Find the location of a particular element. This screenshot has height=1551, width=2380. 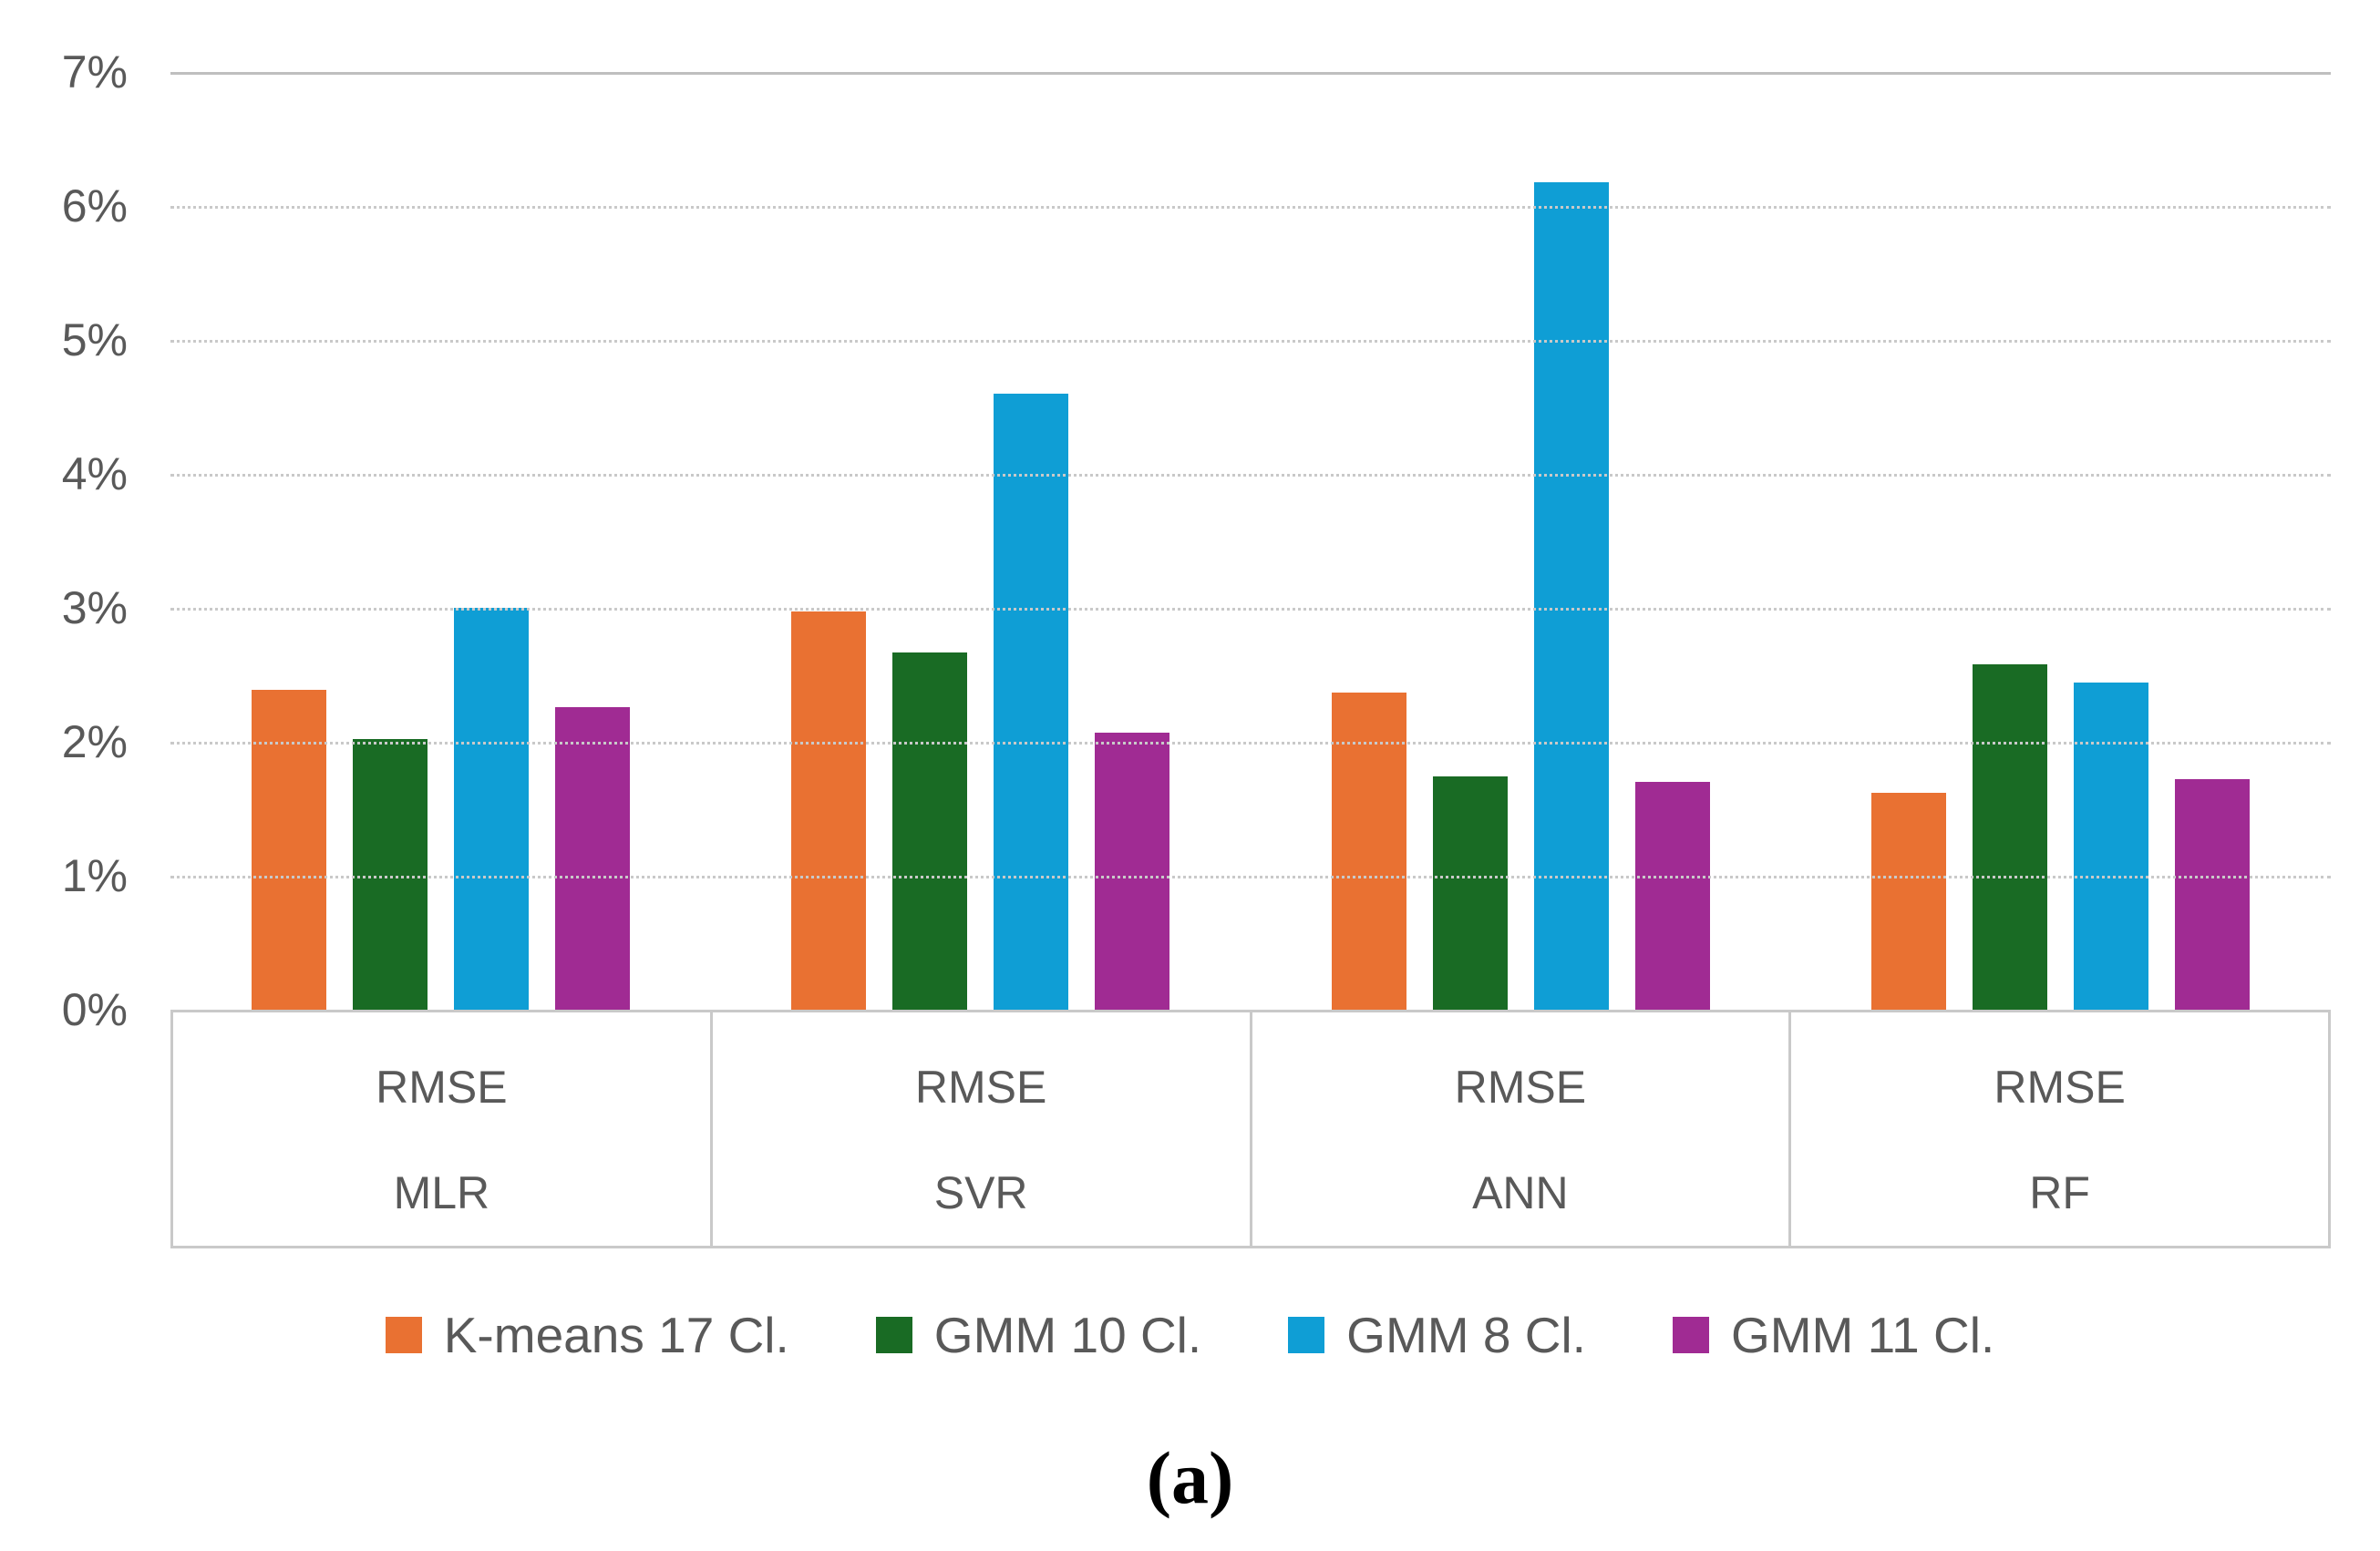

category-model-label: SVR is located at coordinates (981, 1192).